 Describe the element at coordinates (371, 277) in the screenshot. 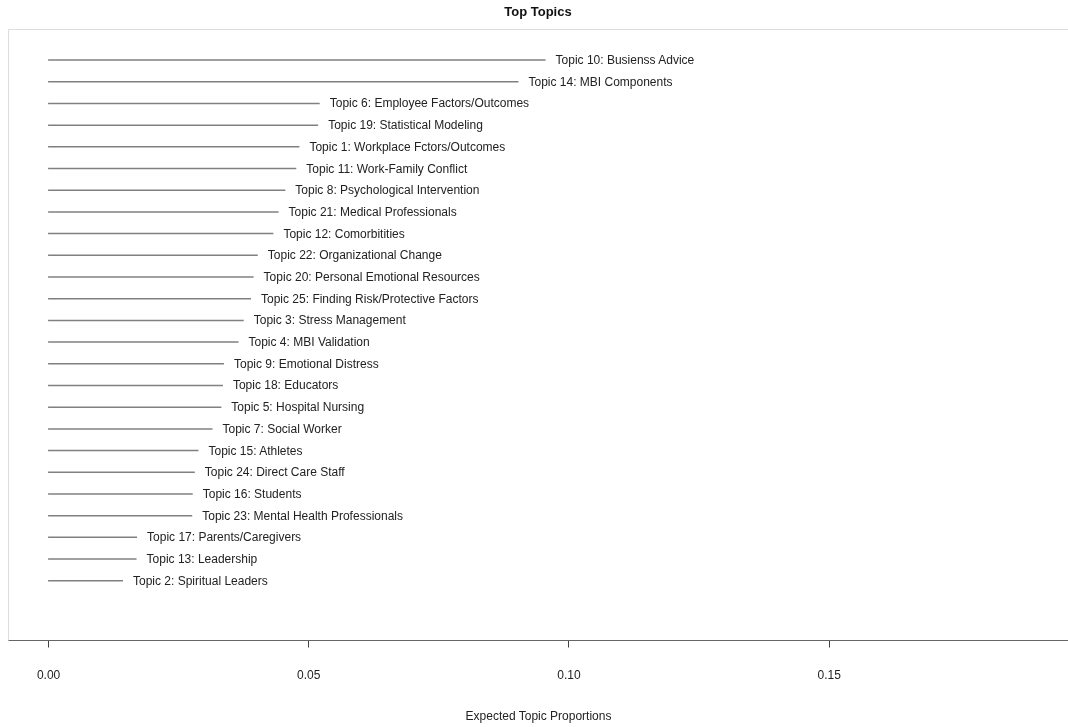

I see `y-tick-label: Topic 20: Personal Emotional Resources` at that location.